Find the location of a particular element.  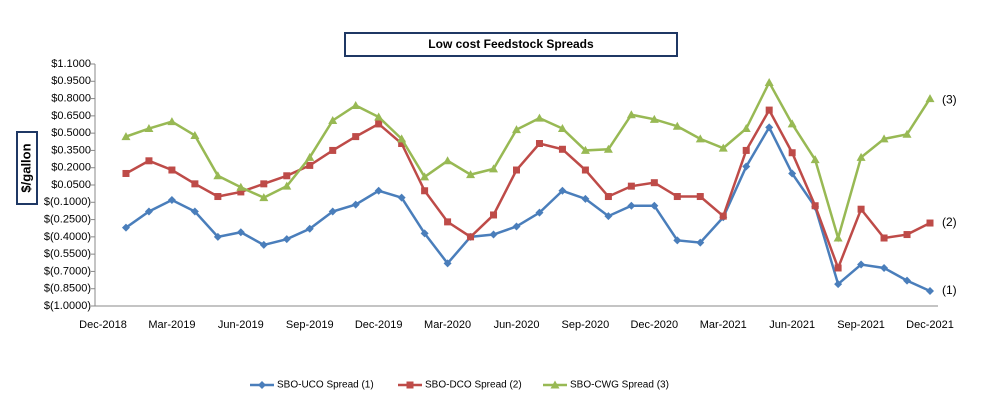

y-tick-label: $0.9500 is located at coordinates (71, 81).